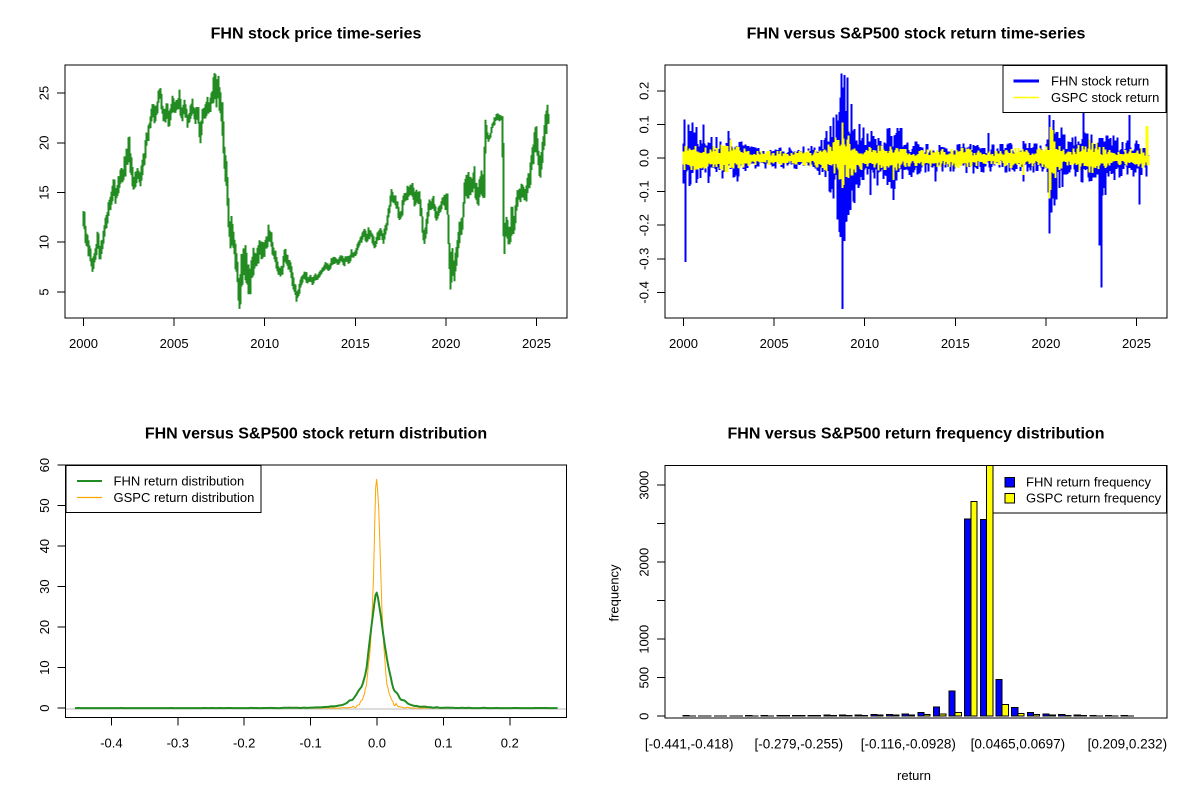 The width and height of the screenshot is (1200, 800). Describe the element at coordinates (316, 34) in the screenshot. I see `svg-text: FHN stock price time-series` at that location.